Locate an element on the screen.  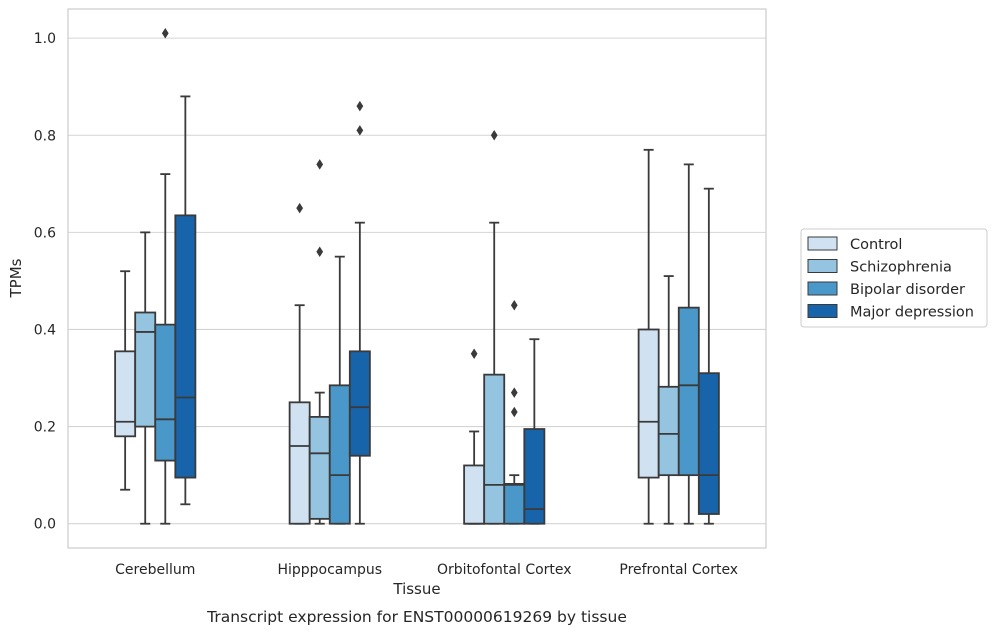
legend-label: Control is located at coordinates (876, 245).